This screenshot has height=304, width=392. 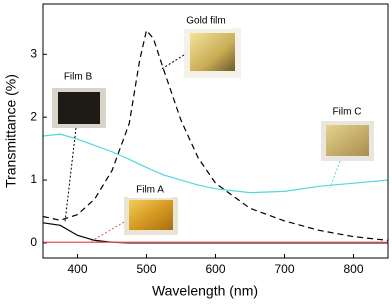 What do you see at coordinates (215, 233) in the screenshot?
I see `series-line` at bounding box center [215, 233].